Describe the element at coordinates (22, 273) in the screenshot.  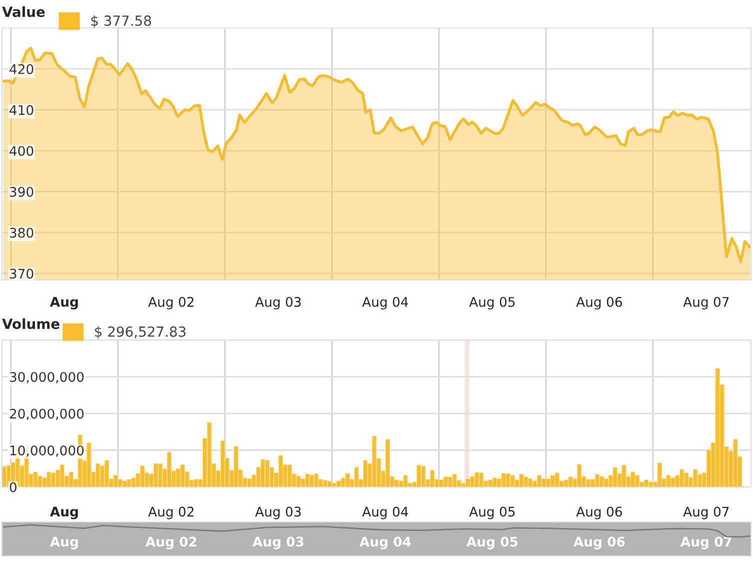
I see `y-tick-label: 370` at that location.